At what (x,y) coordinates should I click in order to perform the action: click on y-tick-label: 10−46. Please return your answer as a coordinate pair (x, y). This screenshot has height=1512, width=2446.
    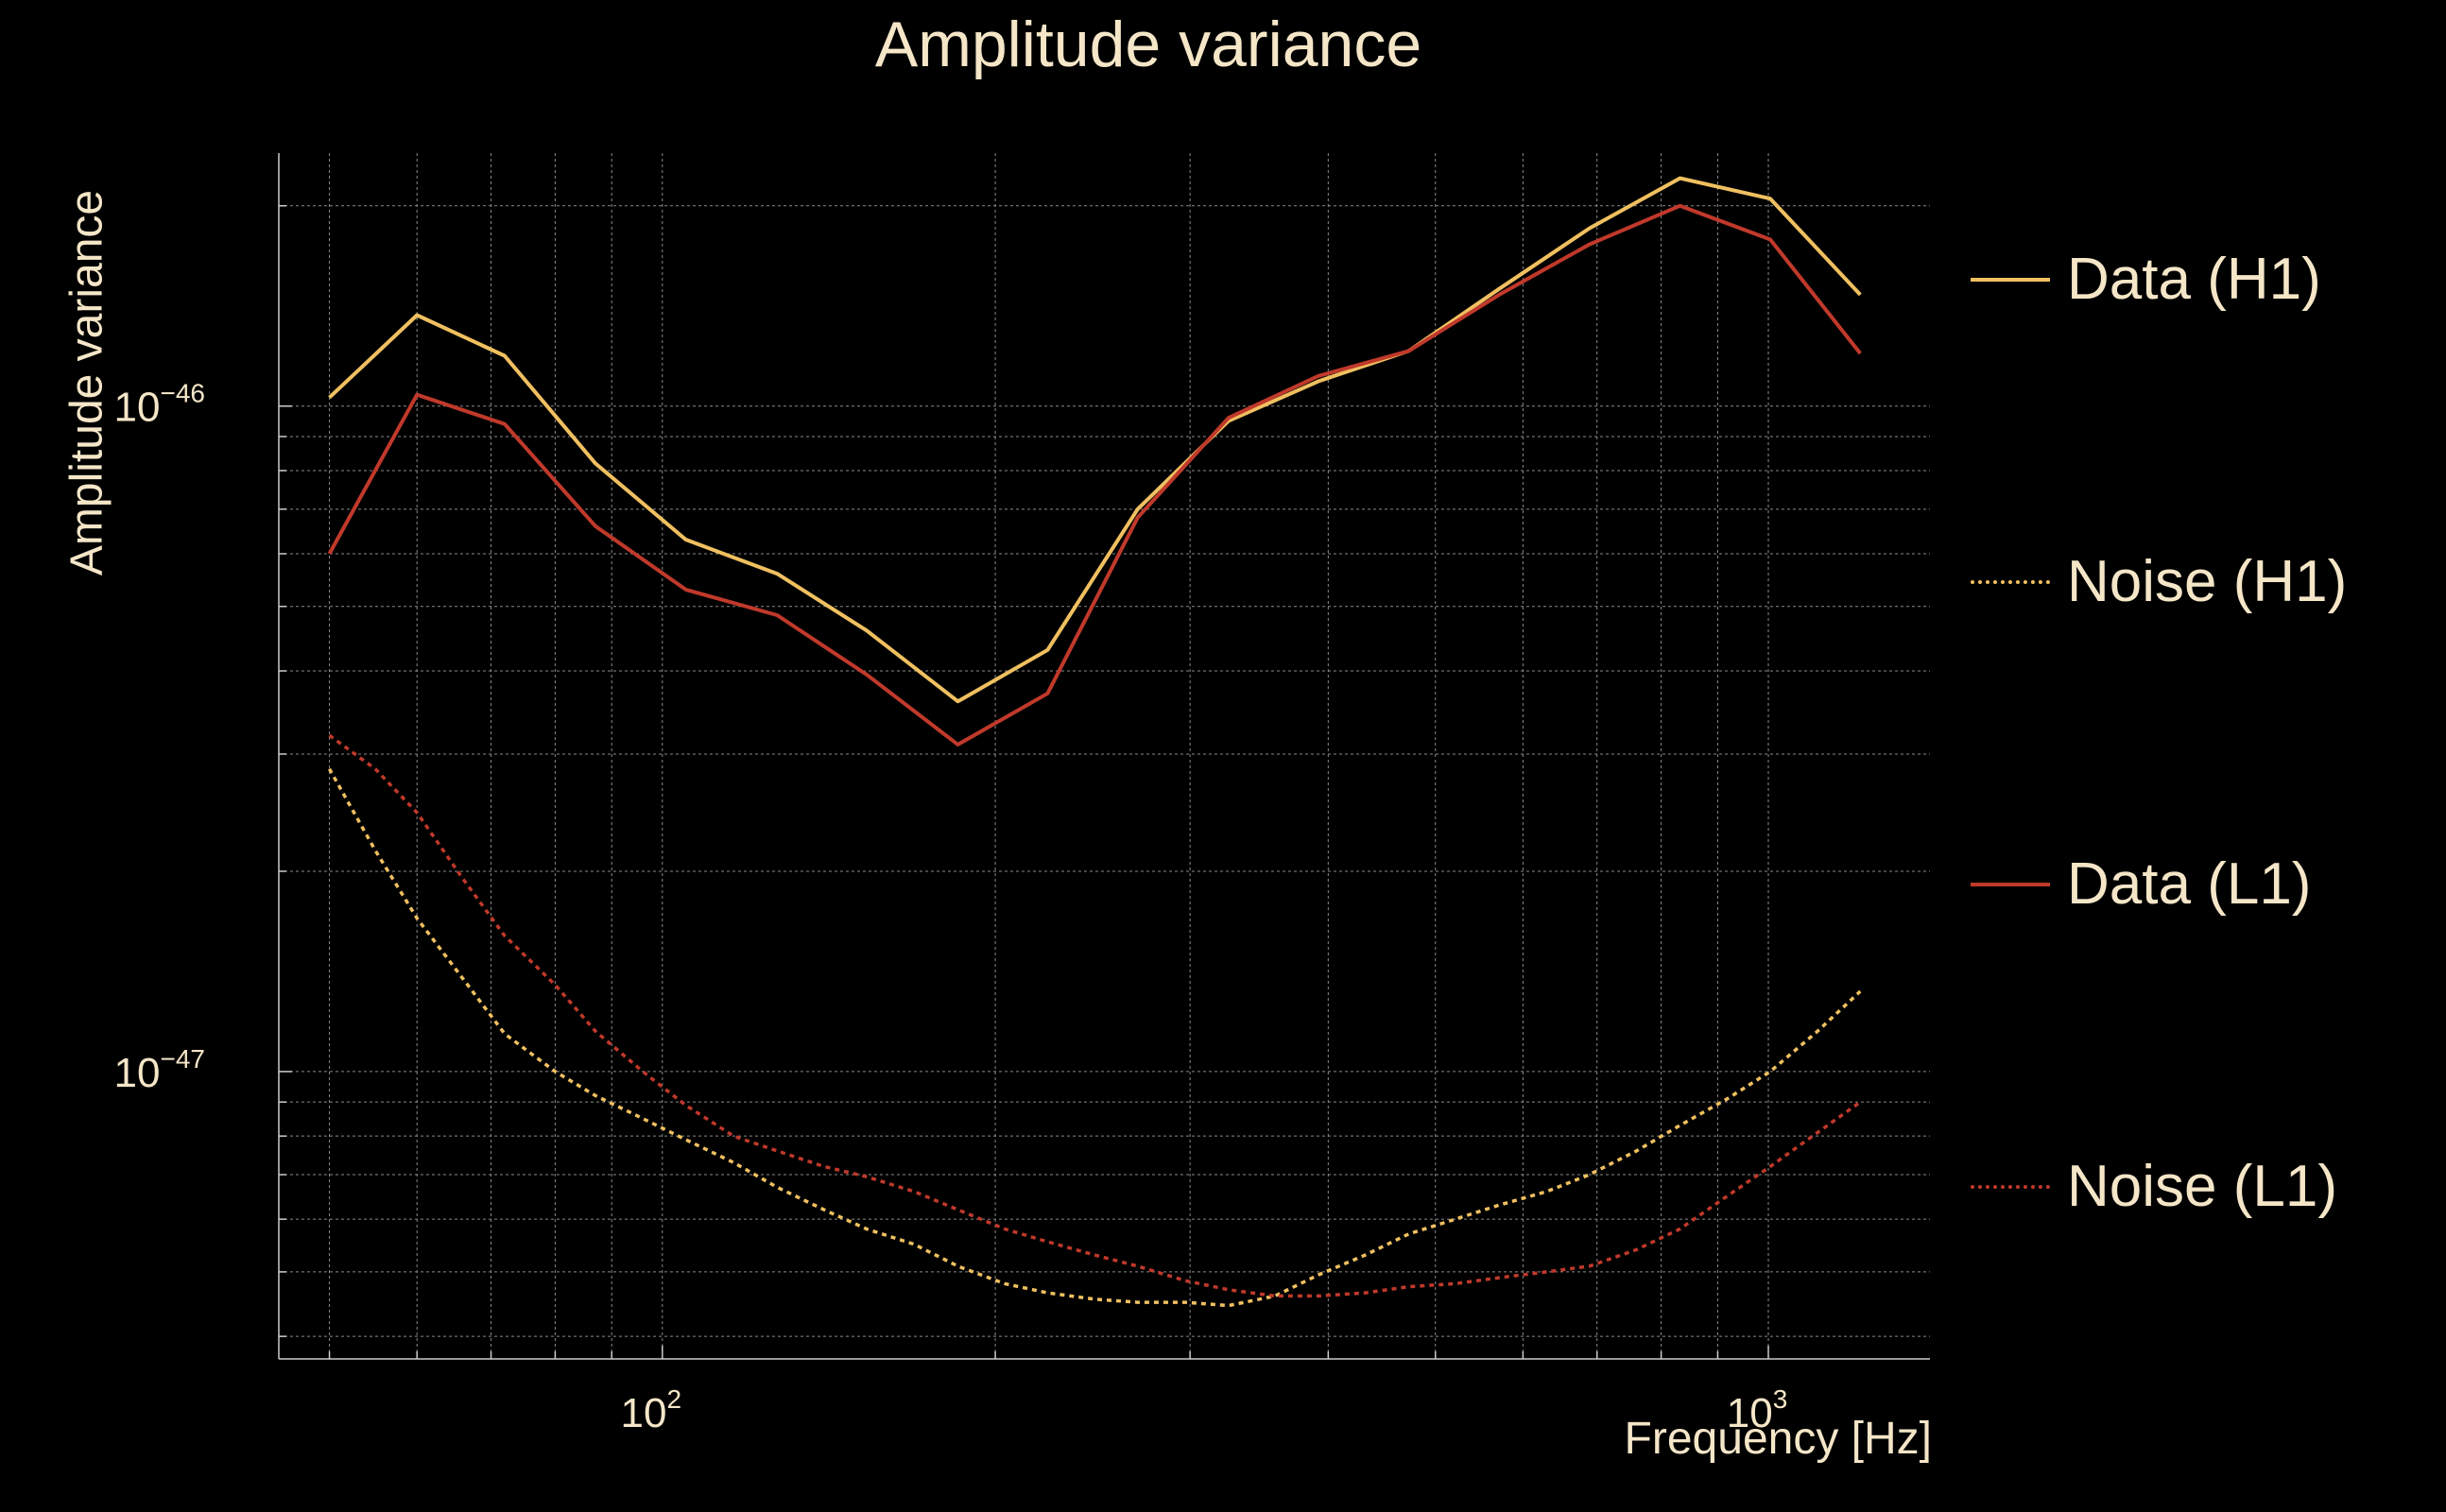
    Looking at the image, I should click on (159, 405).